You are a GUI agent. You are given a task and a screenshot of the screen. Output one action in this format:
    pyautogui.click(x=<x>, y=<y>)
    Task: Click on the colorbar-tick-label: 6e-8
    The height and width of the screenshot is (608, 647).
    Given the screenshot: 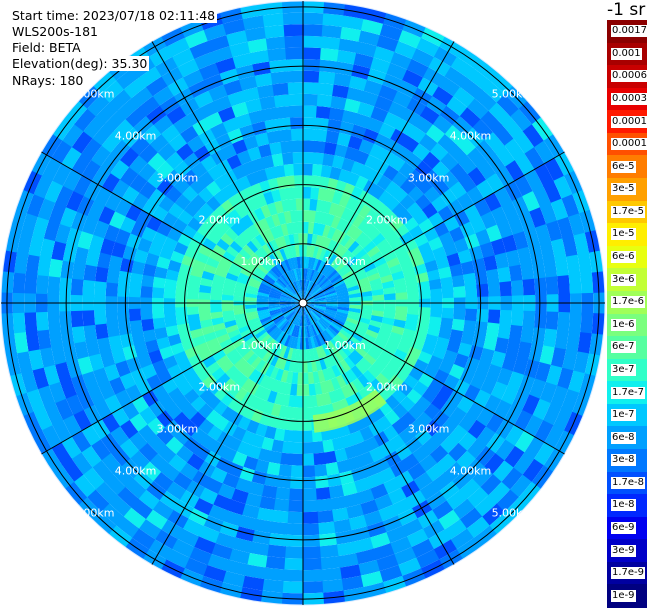 What is the action you would take?
    pyautogui.click(x=623, y=437)
    